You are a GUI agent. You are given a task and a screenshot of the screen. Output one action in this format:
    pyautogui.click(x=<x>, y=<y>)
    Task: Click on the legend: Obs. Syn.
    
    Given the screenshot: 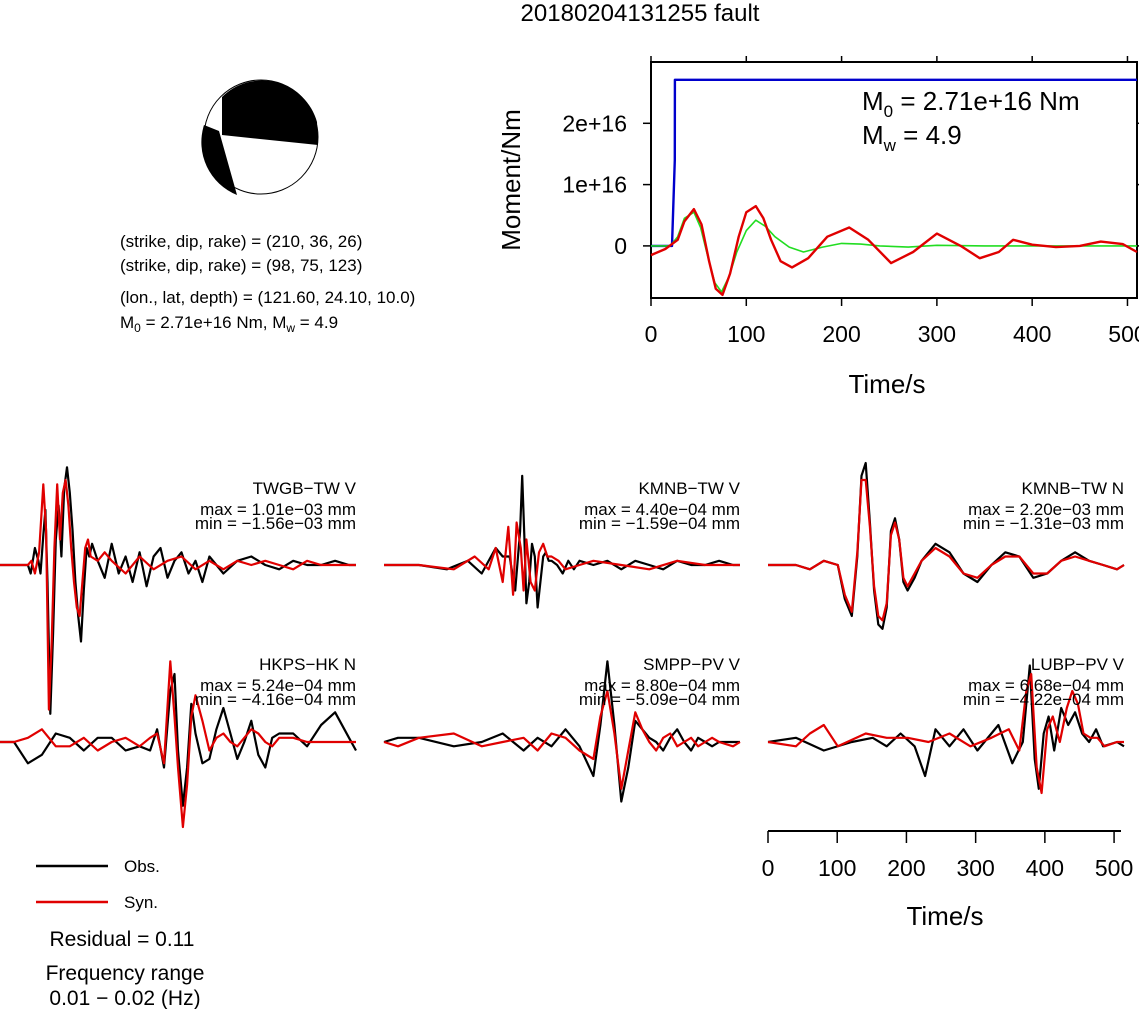 What is the action you would take?
    pyautogui.click(x=98, y=884)
    